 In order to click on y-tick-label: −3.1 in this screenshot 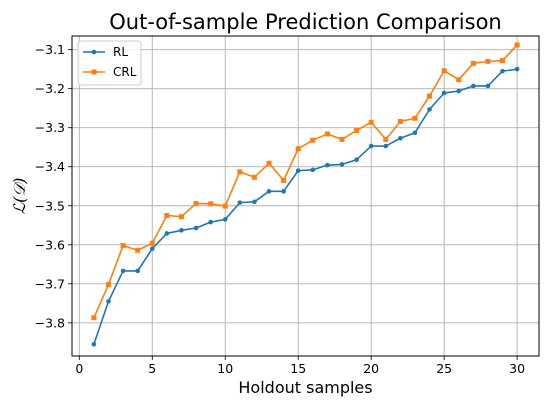, I will do `click(50, 49)`.